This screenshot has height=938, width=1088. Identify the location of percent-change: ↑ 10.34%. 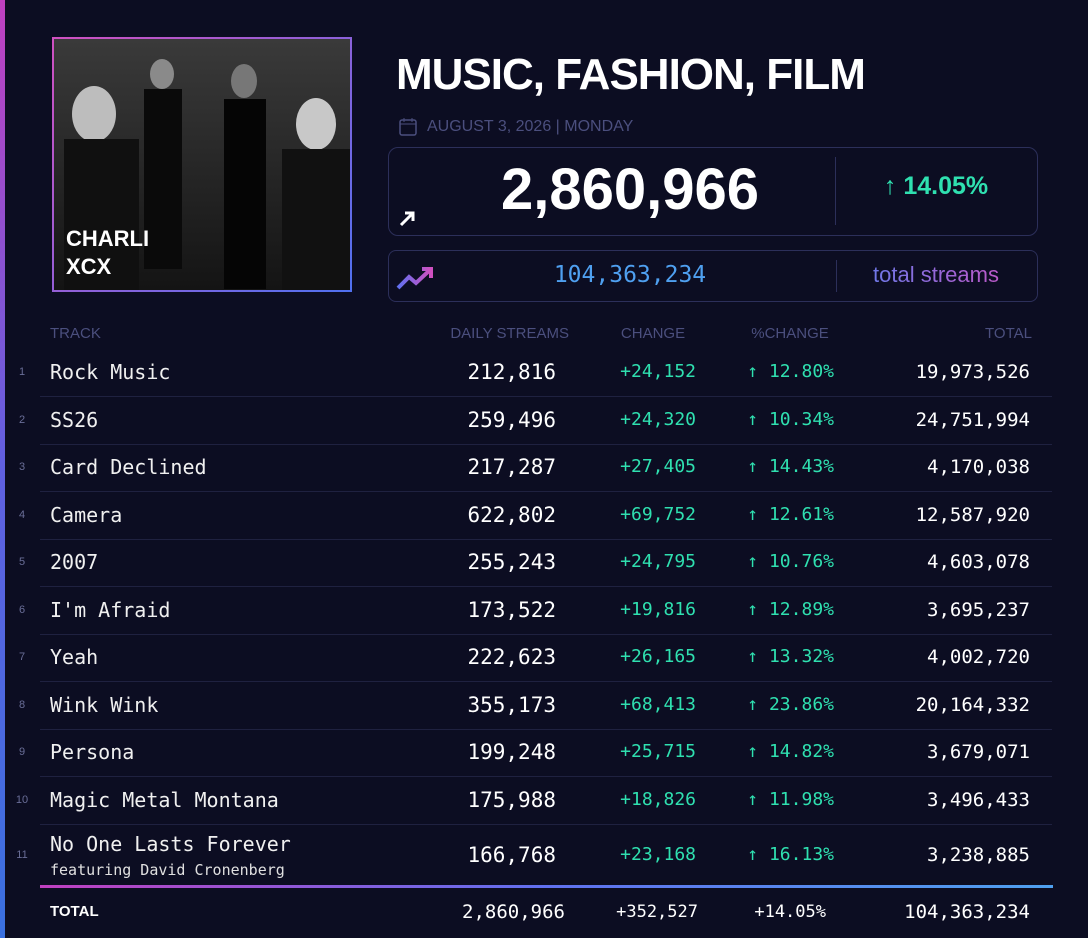
(790, 419).